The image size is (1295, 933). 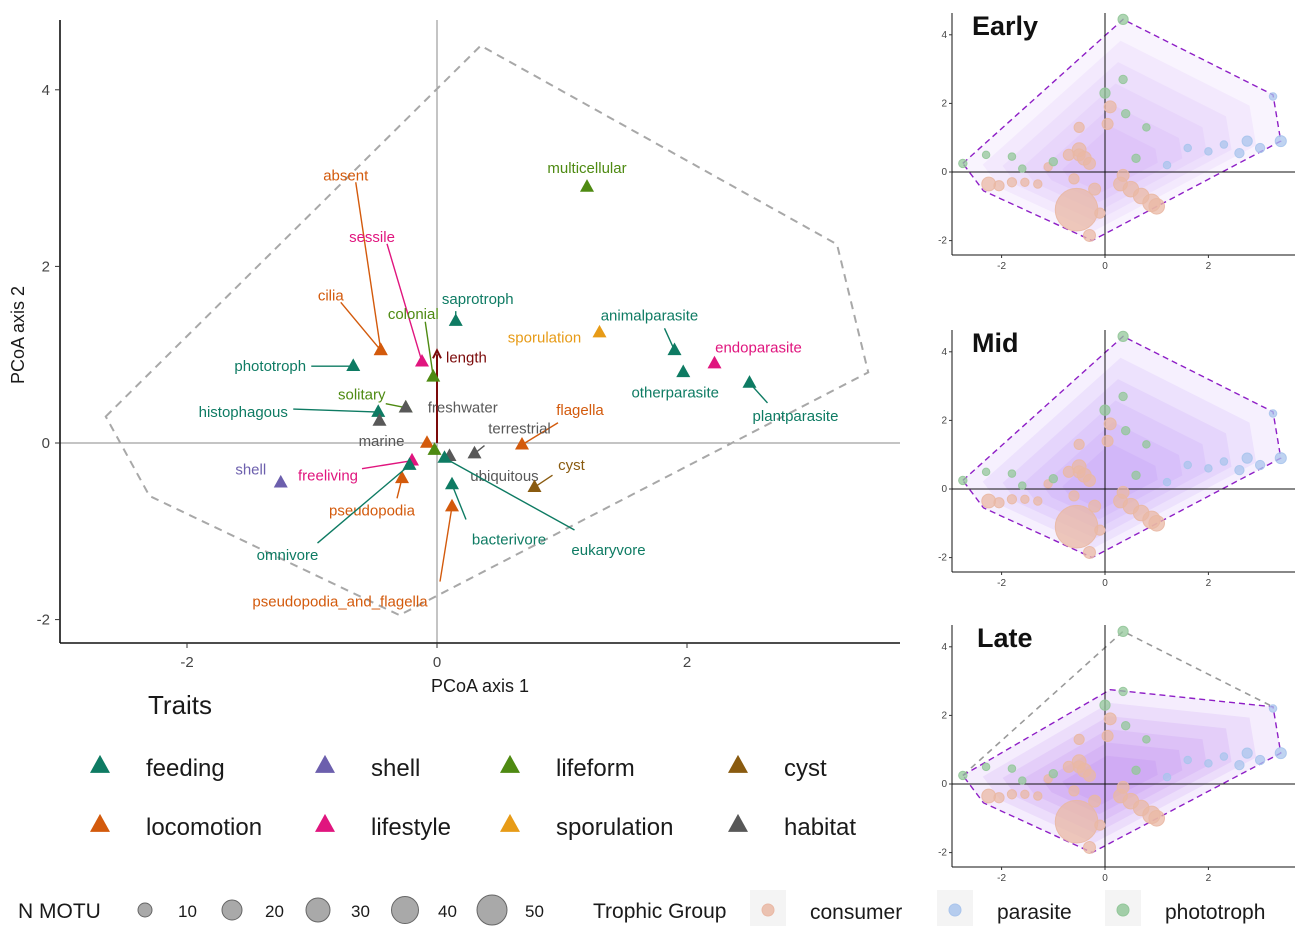 What do you see at coordinates (659, 911) in the screenshot?
I see `trophic-group-legend-title: Trophic Group` at bounding box center [659, 911].